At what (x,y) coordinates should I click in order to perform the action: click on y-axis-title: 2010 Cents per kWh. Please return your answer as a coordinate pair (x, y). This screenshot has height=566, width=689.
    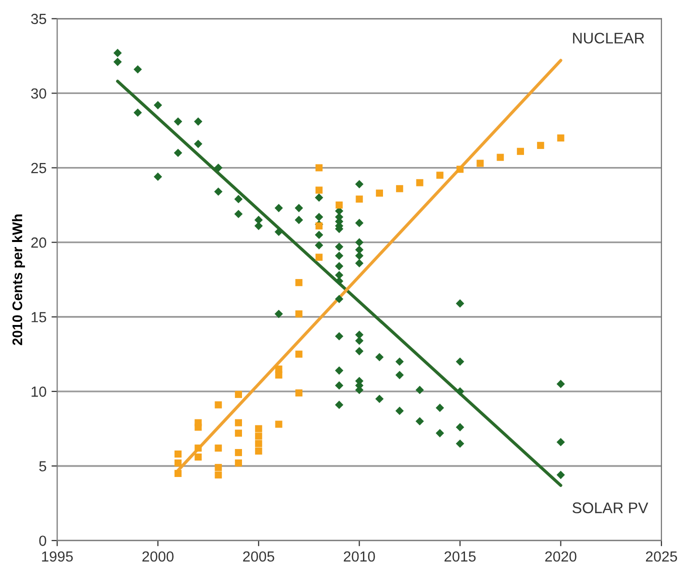
    Looking at the image, I should click on (18, 280).